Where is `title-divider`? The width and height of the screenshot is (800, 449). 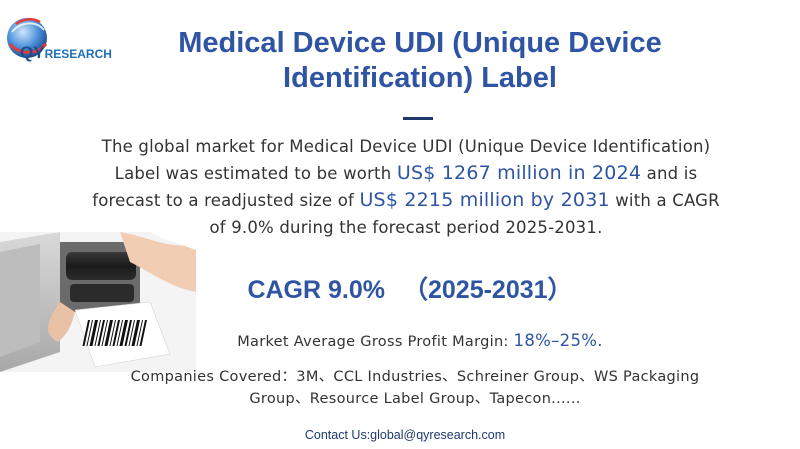 title-divider is located at coordinates (418, 118).